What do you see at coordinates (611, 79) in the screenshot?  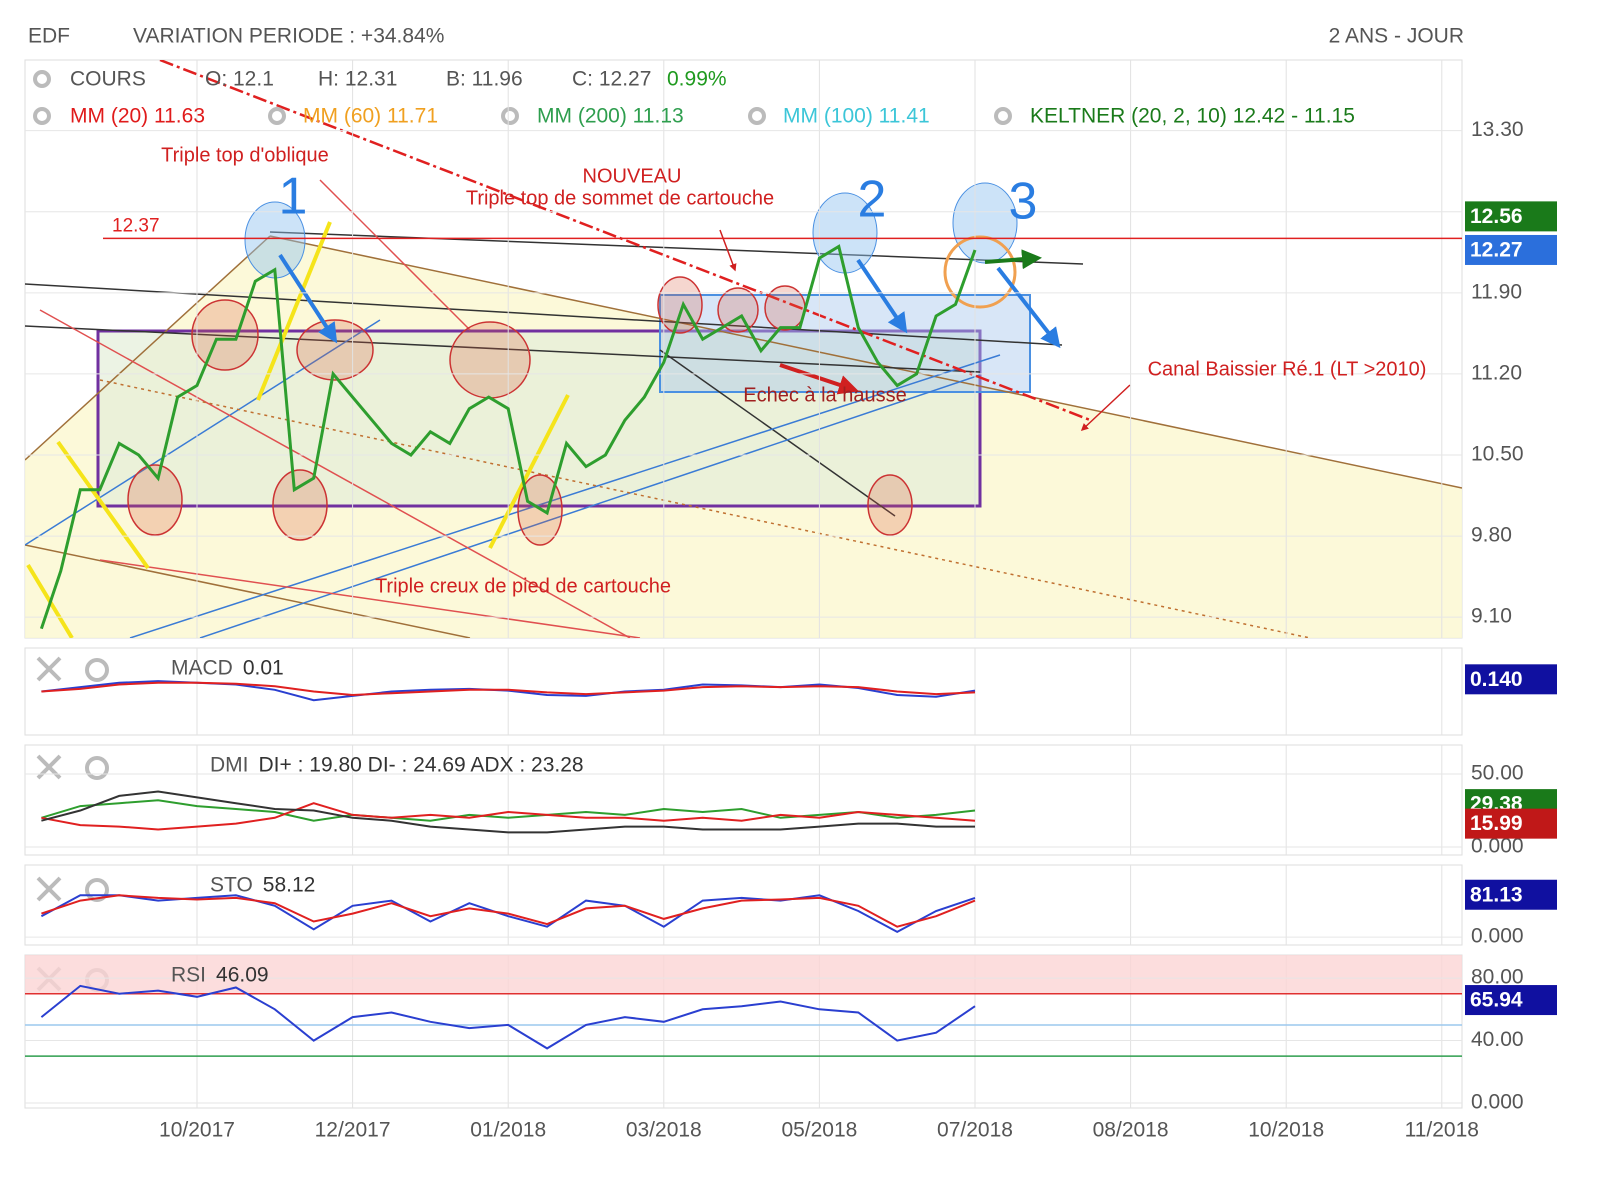 I see `legend-entry: C: 12.27` at bounding box center [611, 79].